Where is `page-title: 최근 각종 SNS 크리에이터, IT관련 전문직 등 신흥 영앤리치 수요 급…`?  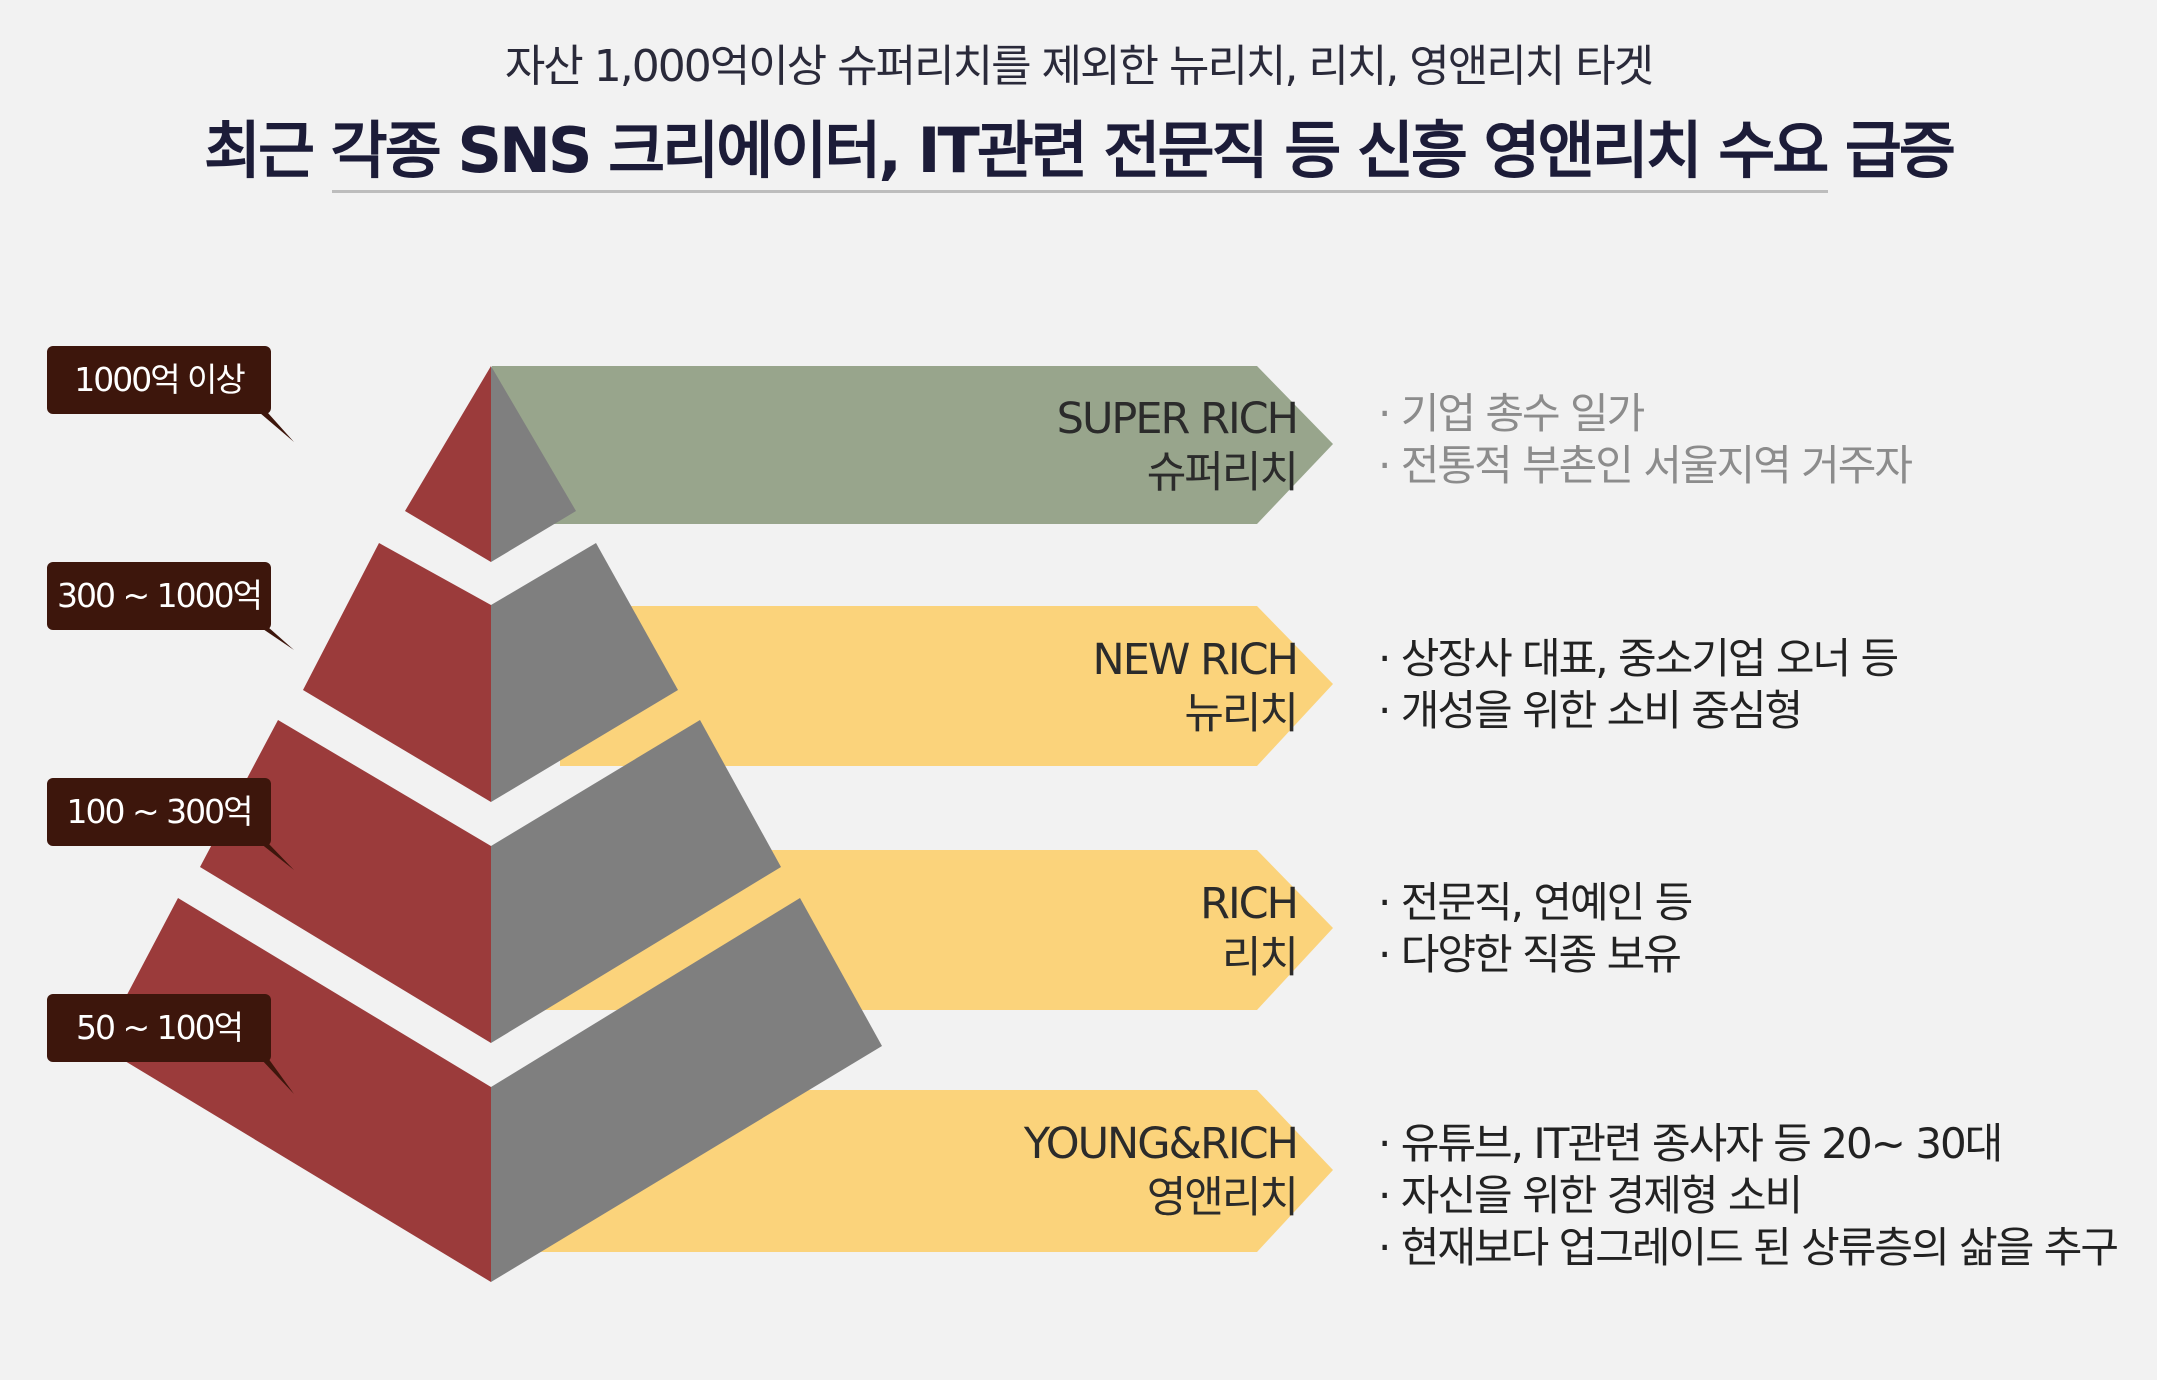 page-title: 최근 각종 SNS 크리에이터, IT관련 전문직 등 신흥 영앤리치 수요 급… is located at coordinates (1080, 150).